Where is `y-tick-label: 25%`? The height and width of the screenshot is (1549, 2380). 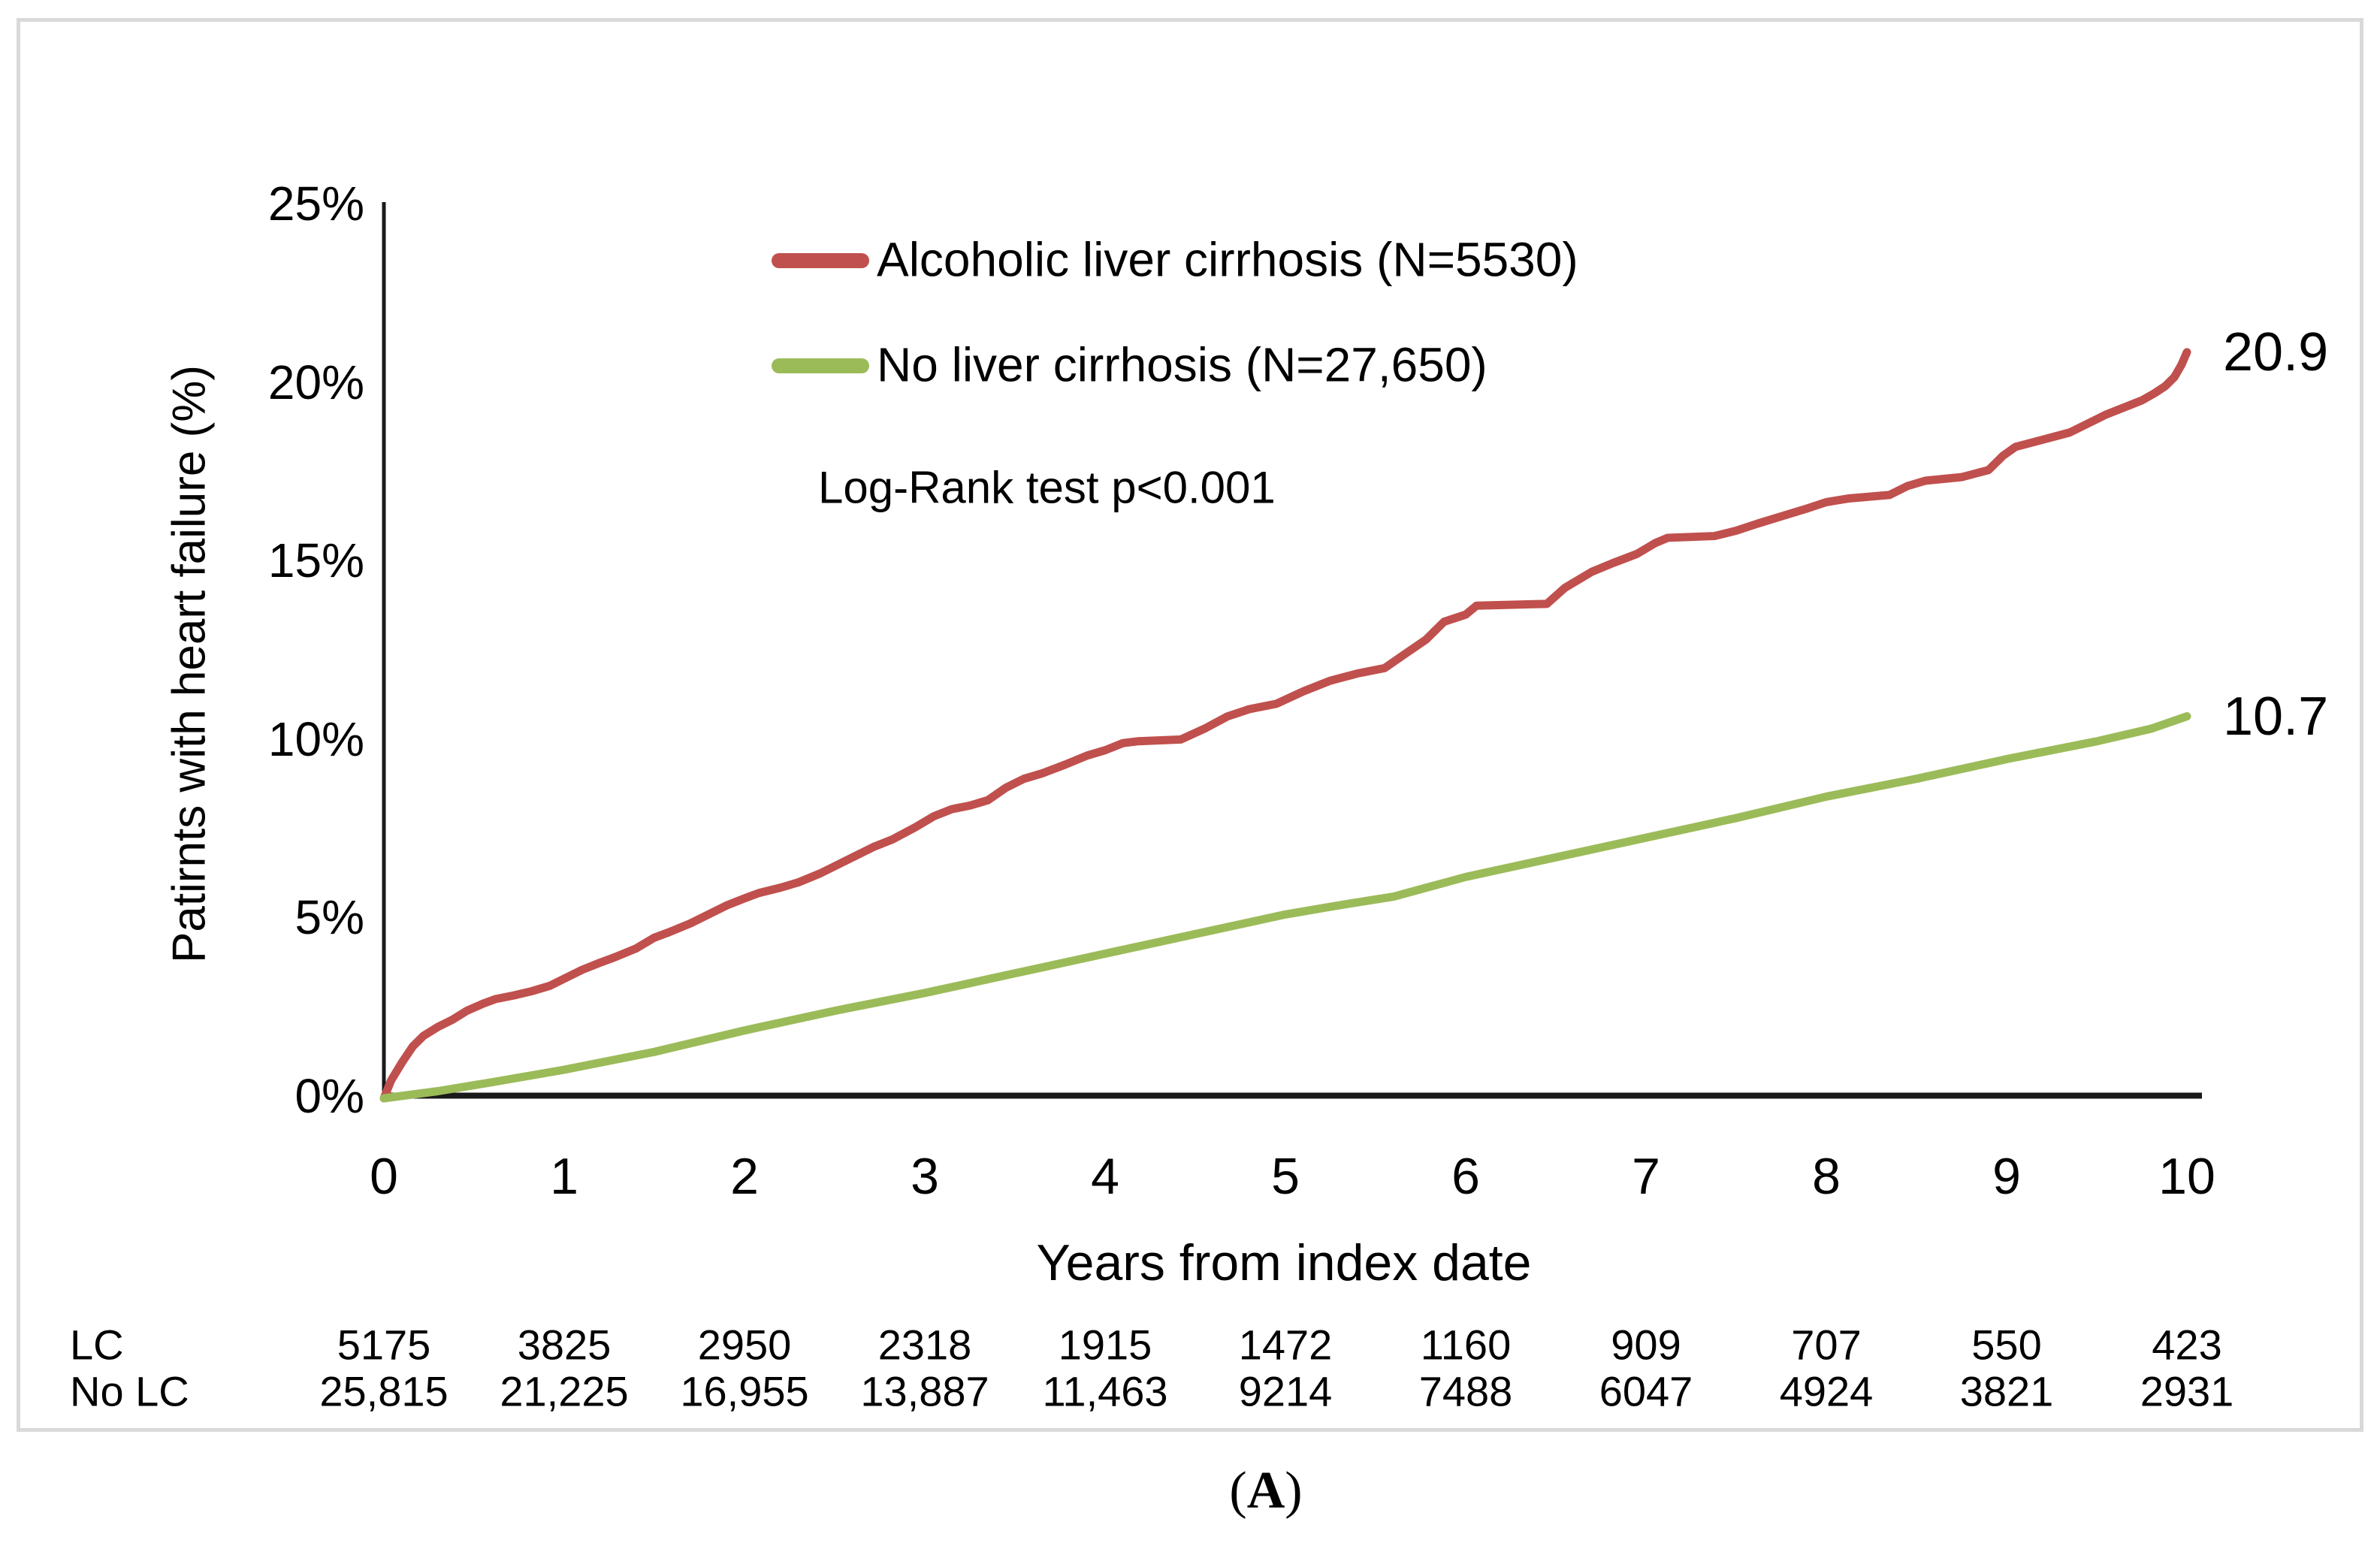
y-tick-label: 25% is located at coordinates (315, 204).